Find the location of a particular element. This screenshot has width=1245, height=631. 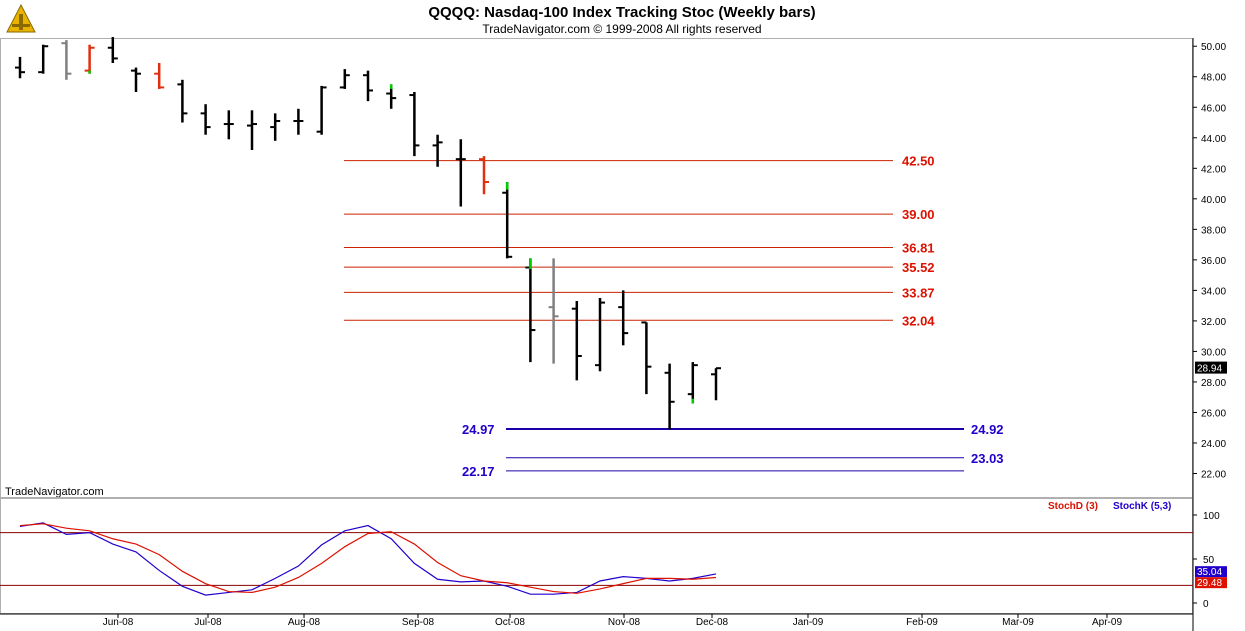

x-tick-label: Jul-08 is located at coordinates (208, 622).